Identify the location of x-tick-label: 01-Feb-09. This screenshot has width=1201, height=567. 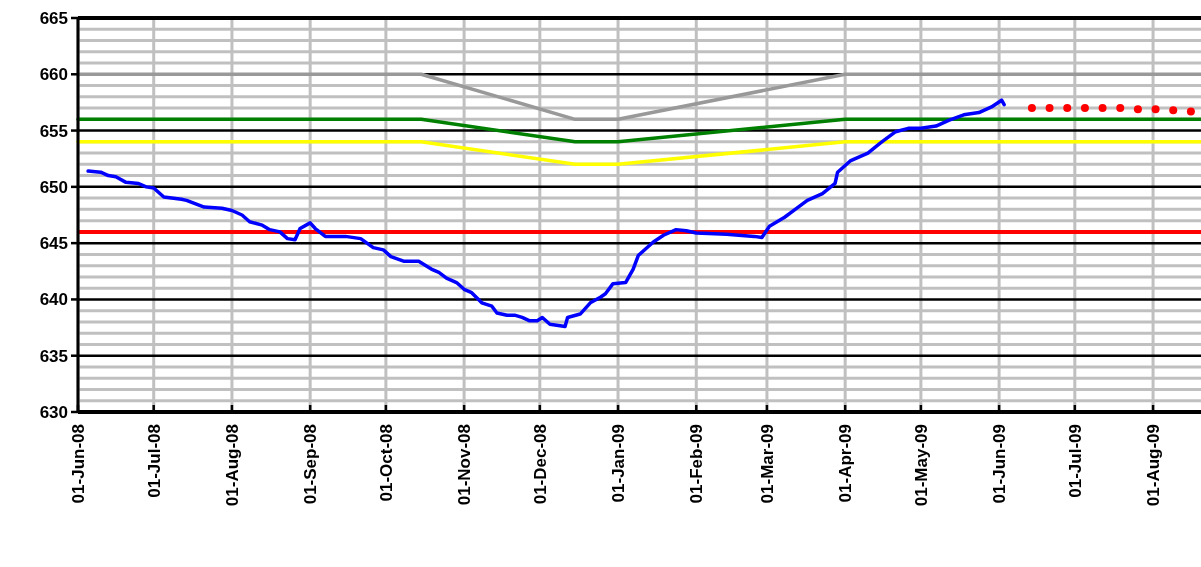
(697, 464).